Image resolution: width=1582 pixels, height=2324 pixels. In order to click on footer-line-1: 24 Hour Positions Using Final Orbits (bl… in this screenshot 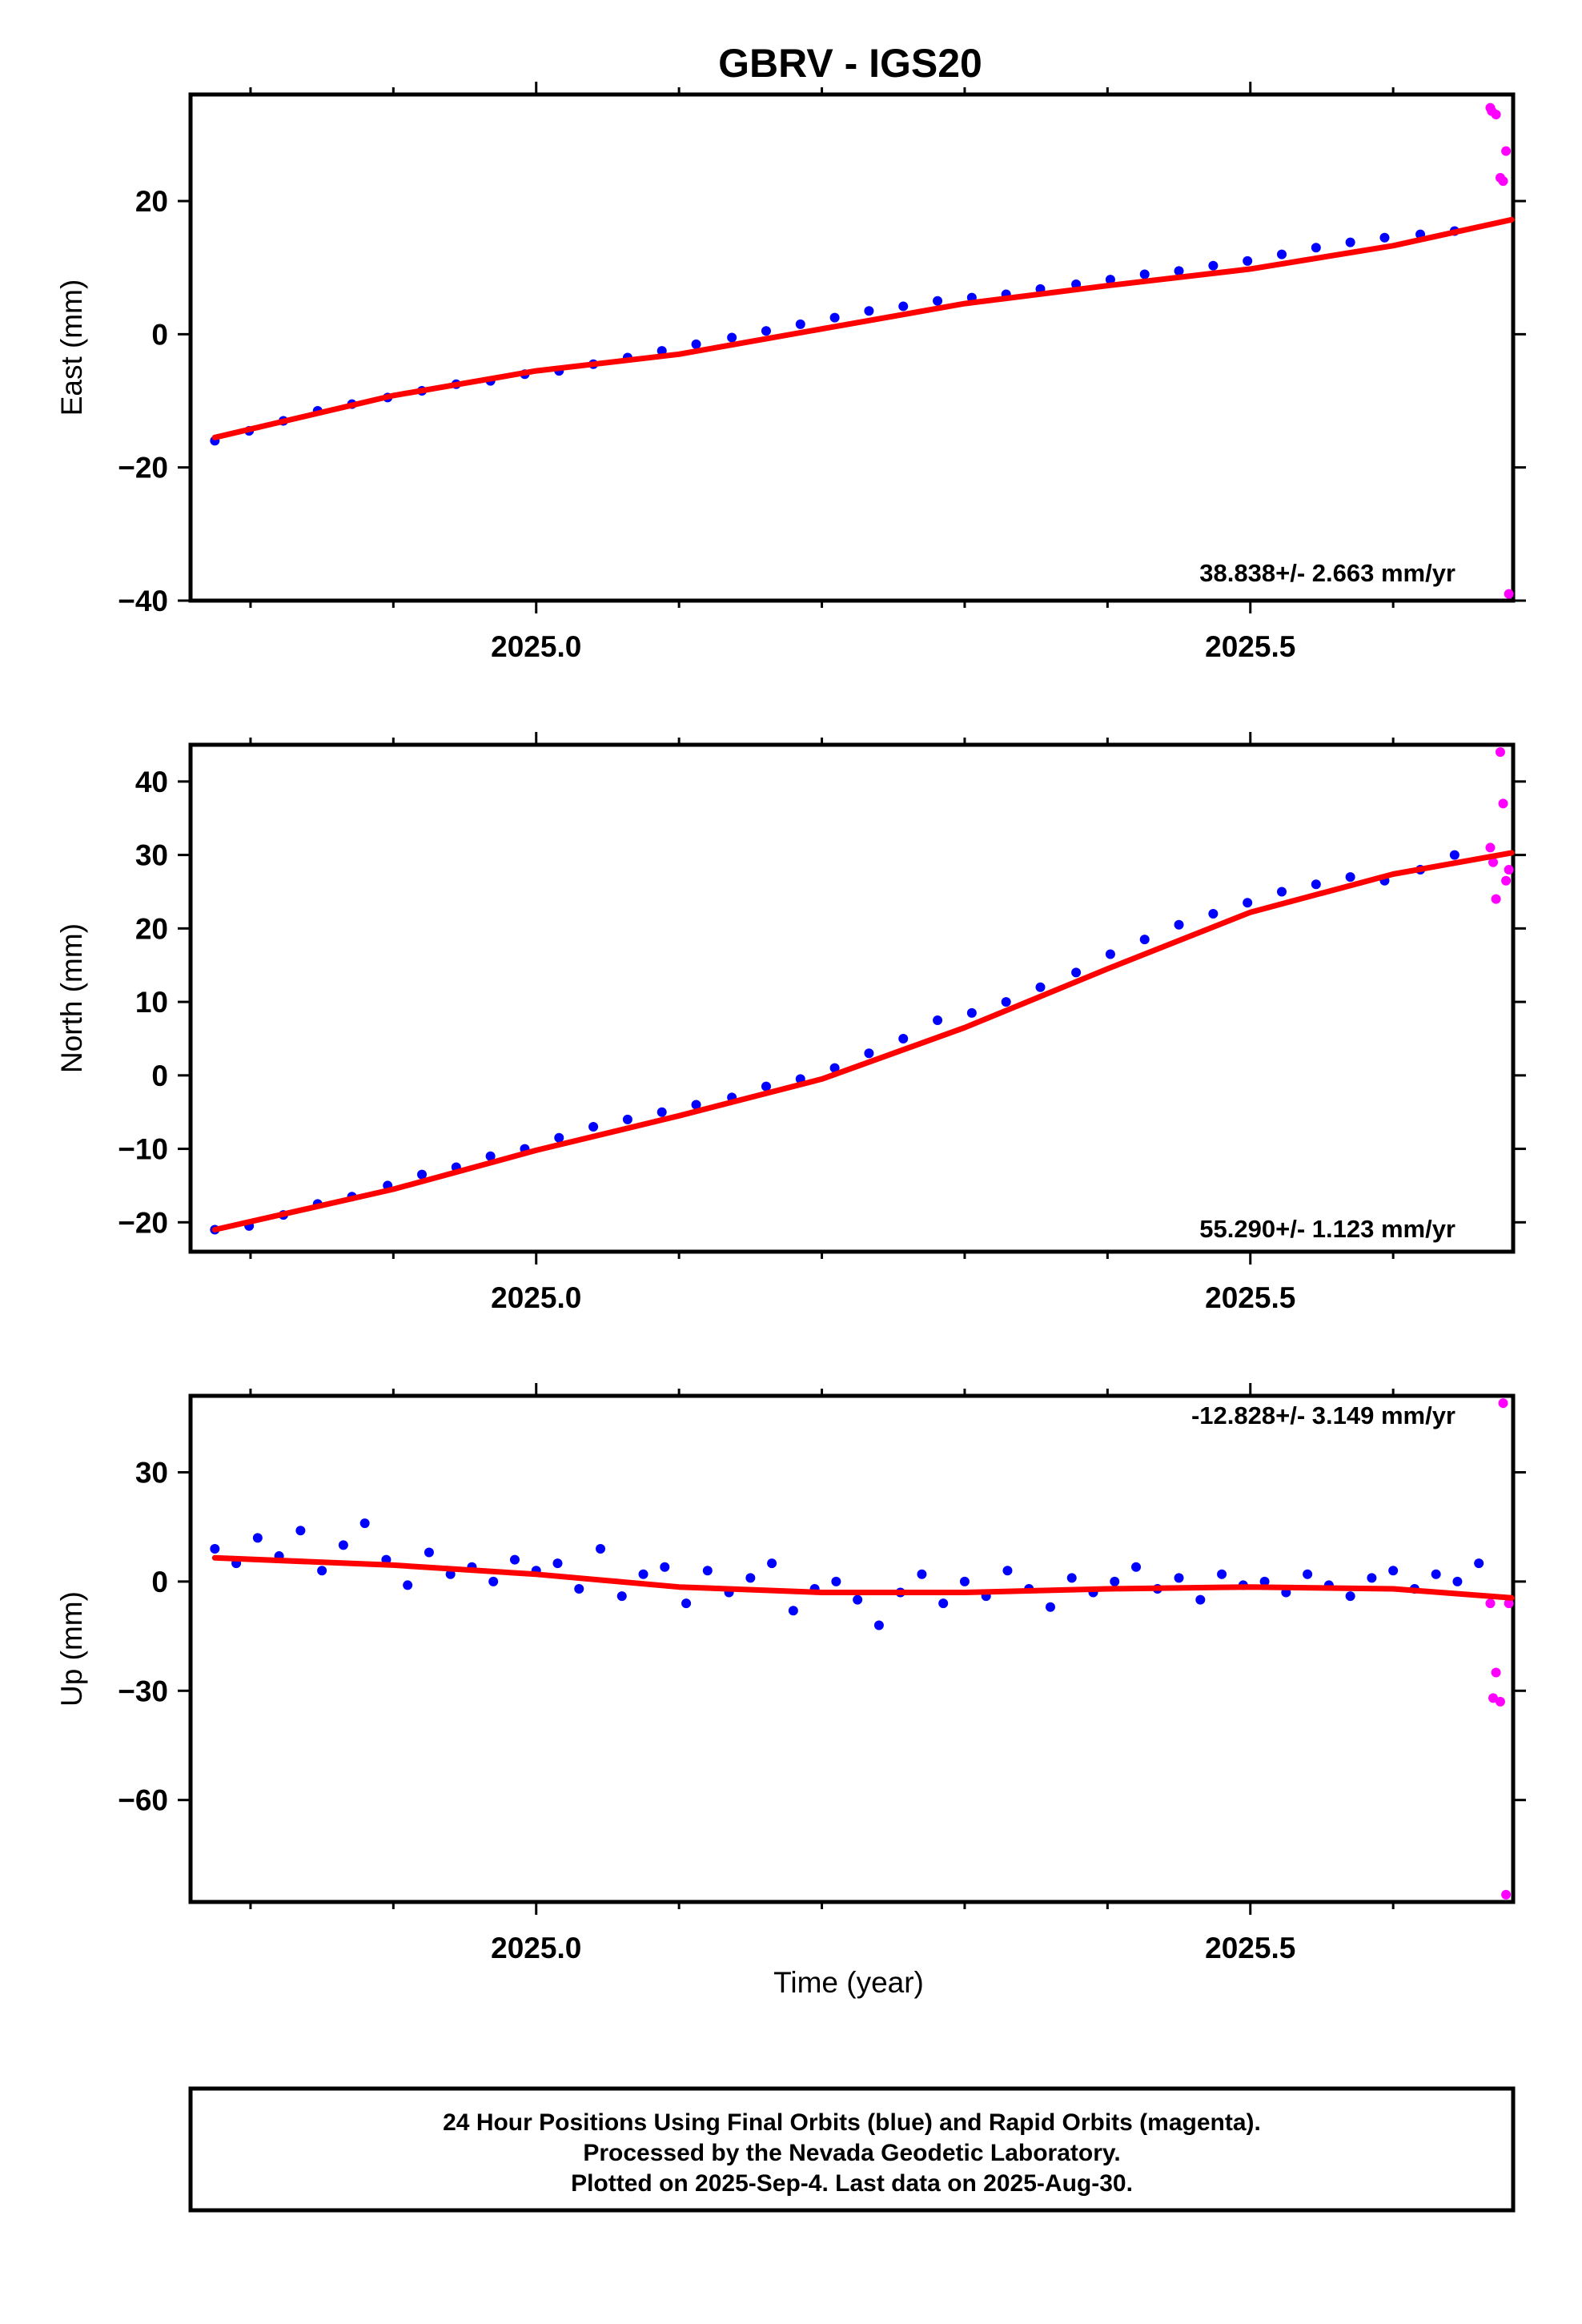, I will do `click(852, 2122)`.